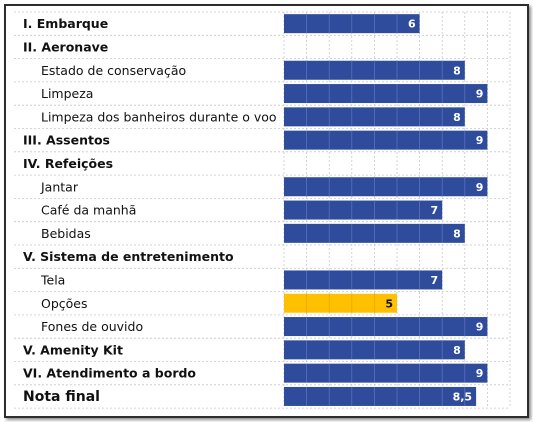 The width and height of the screenshot is (533, 422). I want to click on category-label: Estado de conservação, so click(113, 70).